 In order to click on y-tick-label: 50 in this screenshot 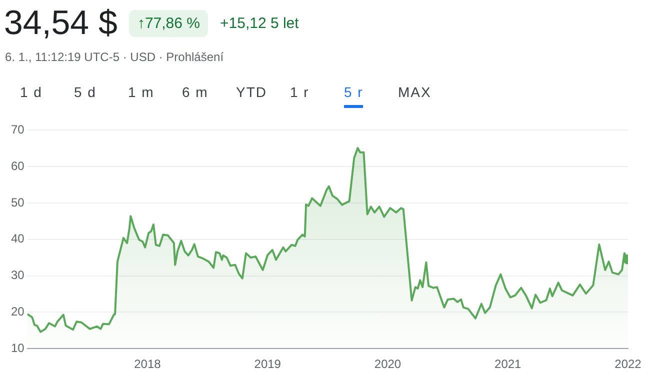, I will do `click(17, 202)`.